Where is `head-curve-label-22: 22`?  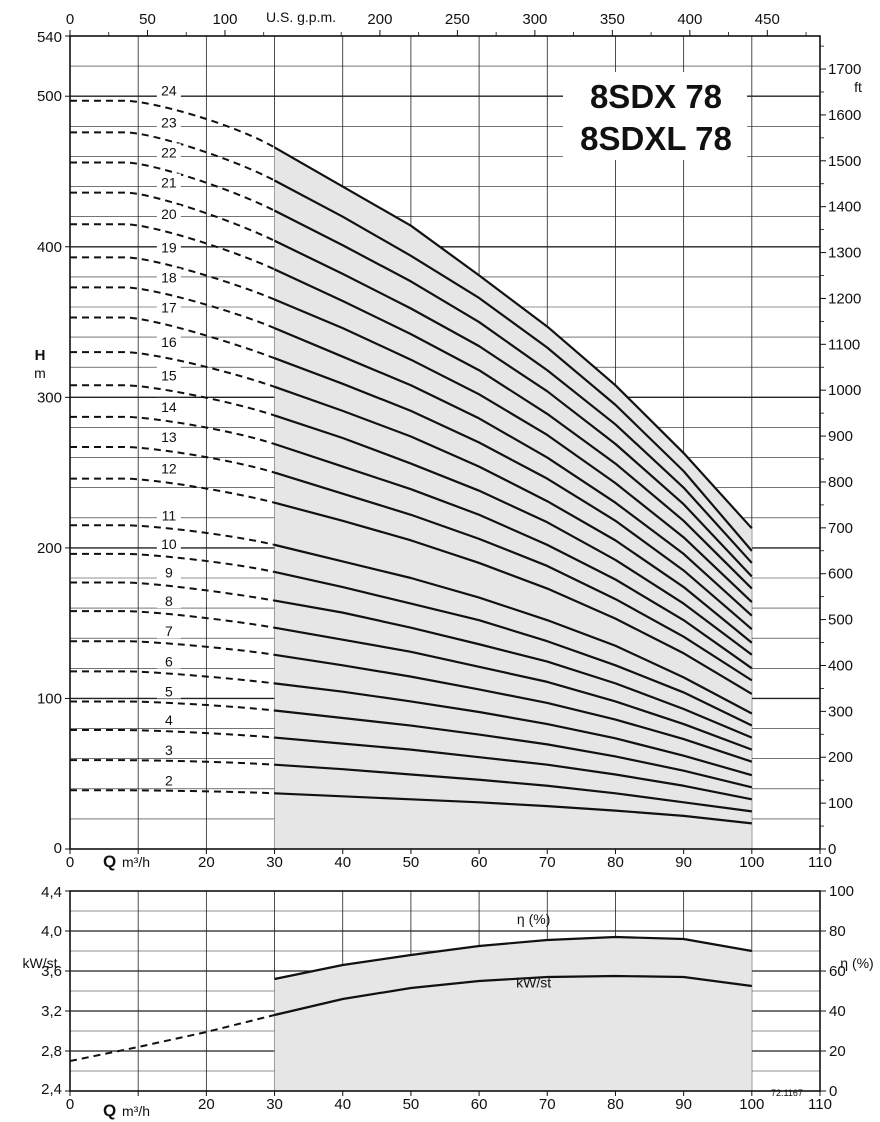
head-curve-label-22: 22 is located at coordinates (169, 152).